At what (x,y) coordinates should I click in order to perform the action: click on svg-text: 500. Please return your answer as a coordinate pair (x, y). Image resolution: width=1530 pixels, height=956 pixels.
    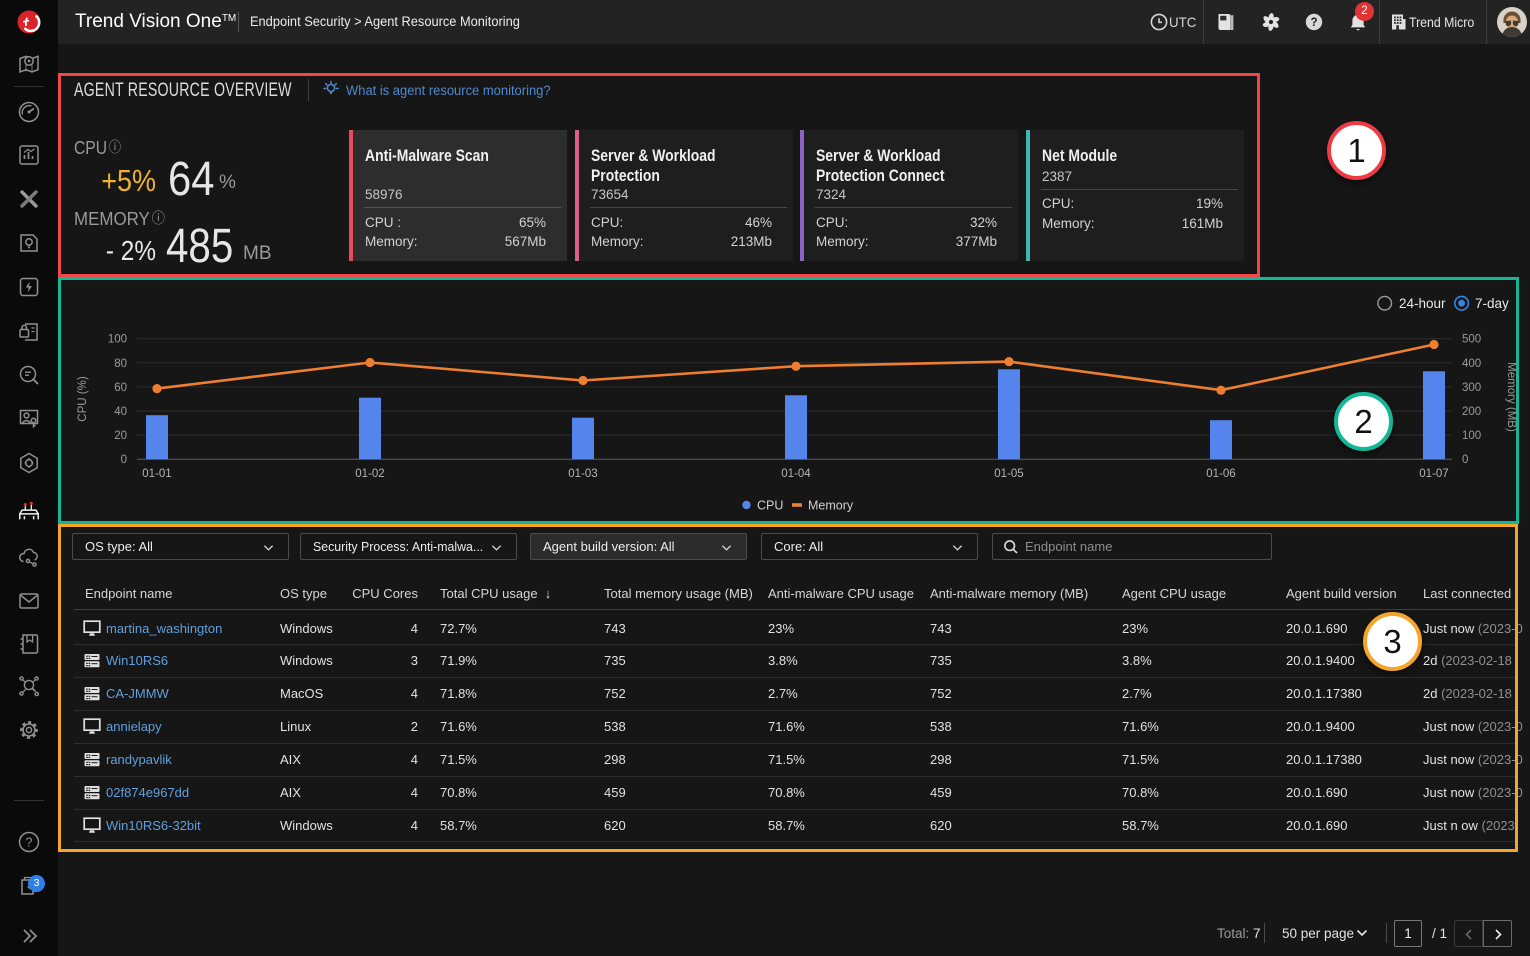
    Looking at the image, I should click on (1471, 340).